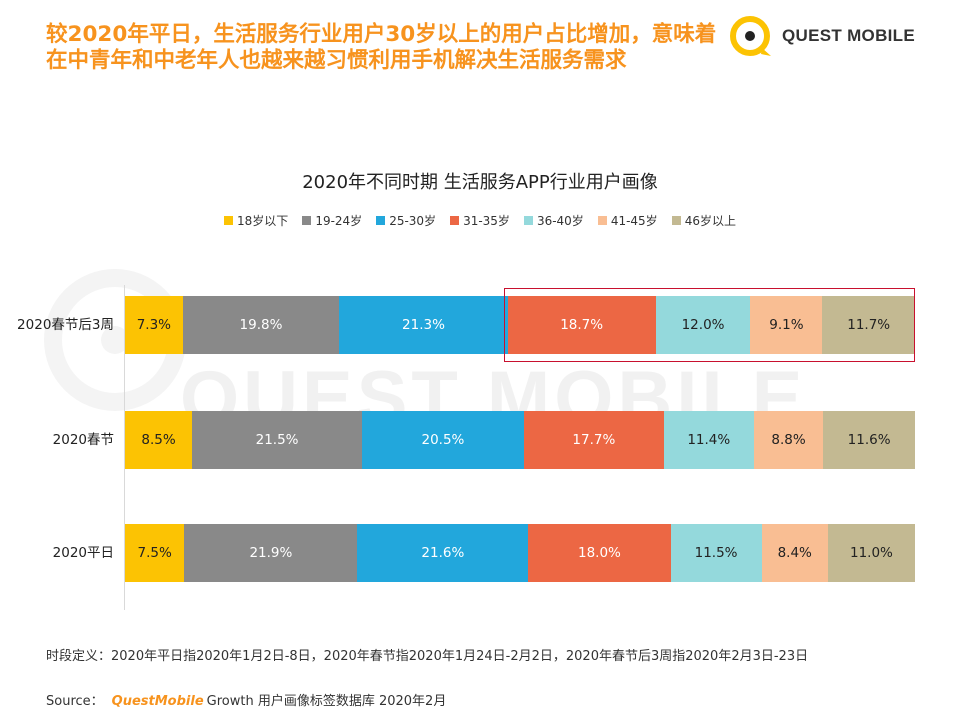  What do you see at coordinates (750, 36) in the screenshot?
I see `quest-mobile-logo-icon` at bounding box center [750, 36].